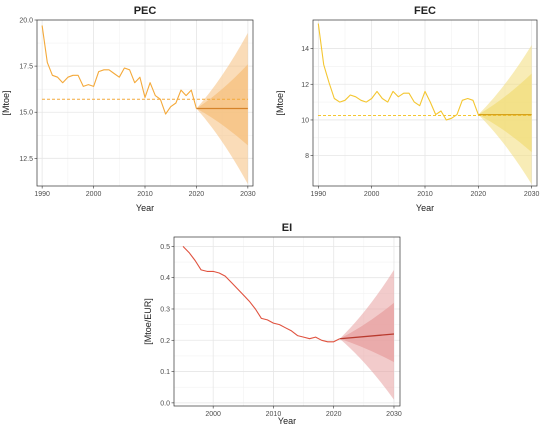 This screenshot has height=430, width=550. I want to click on ei-x-axis-label: Year, so click(287, 421).